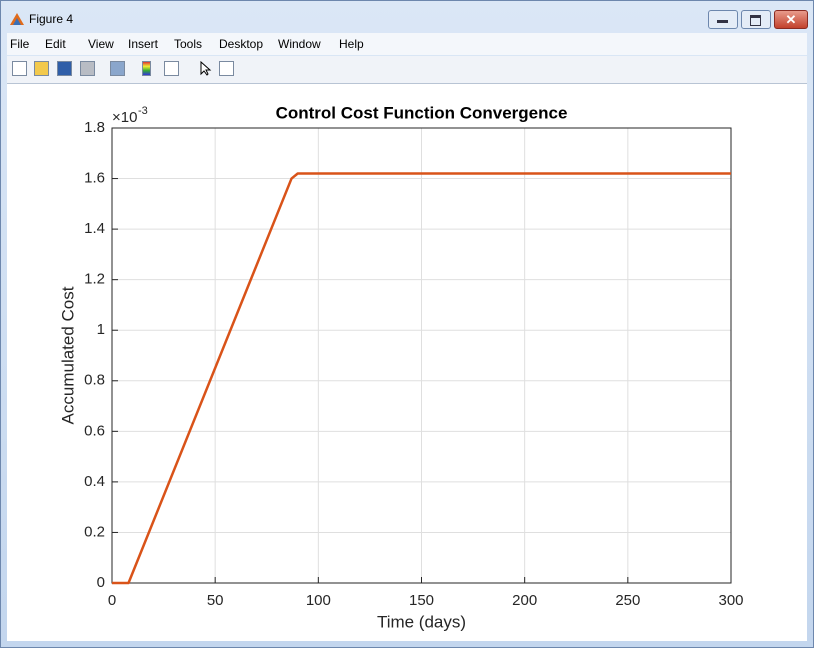 This screenshot has width=814, height=648. What do you see at coordinates (94, 481) in the screenshot?
I see `y-tick-label: 0.4` at bounding box center [94, 481].